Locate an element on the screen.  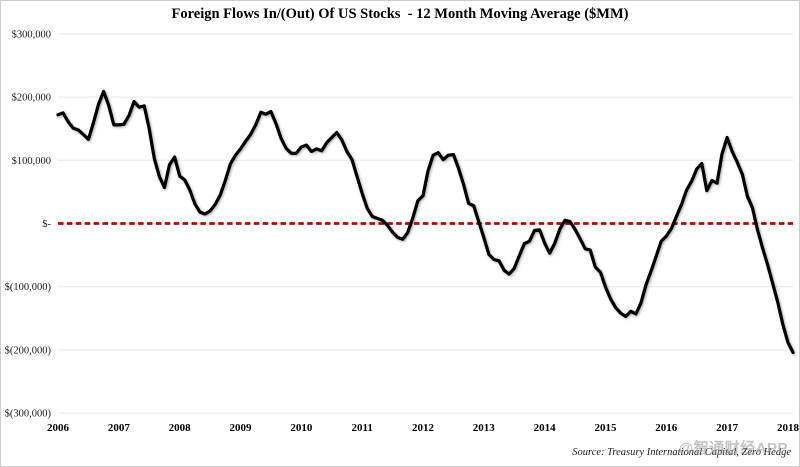
x-tick-label: 2010 is located at coordinates (301, 428).